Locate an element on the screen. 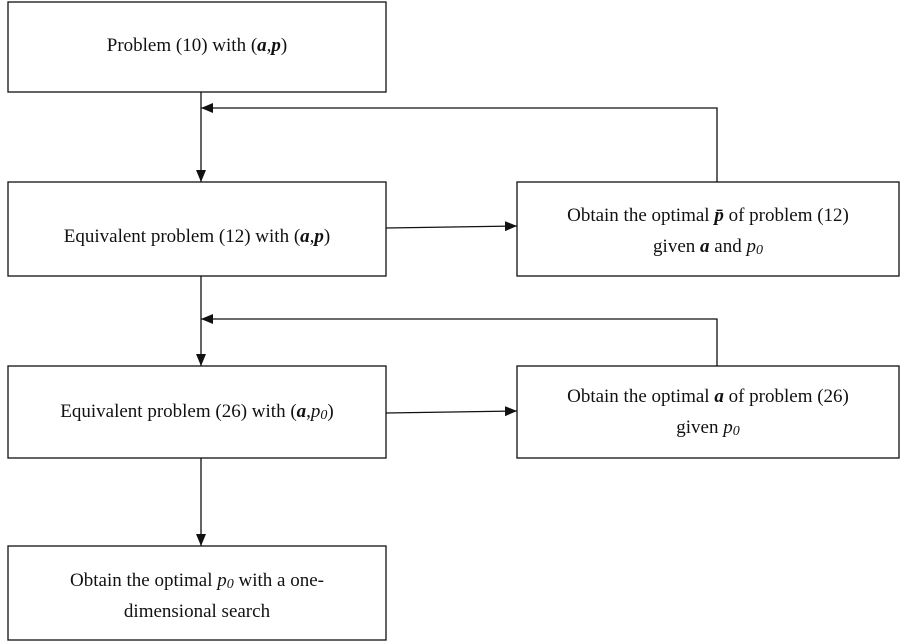 This screenshot has height=644, width=902. node-label: Problem (10) with (a,p) is located at coordinates (197, 45).